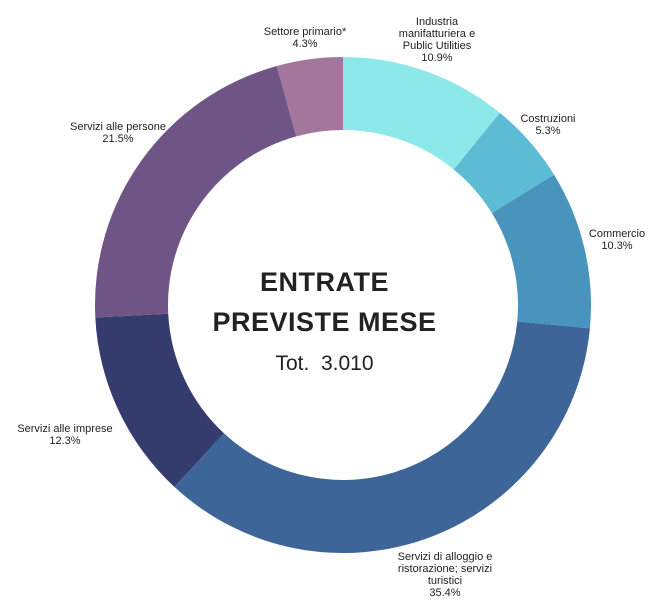 Image resolution: width=649 pixels, height=604 pixels. What do you see at coordinates (65, 429) in the screenshot?
I see `category-label: Servizi alle imprese` at bounding box center [65, 429].